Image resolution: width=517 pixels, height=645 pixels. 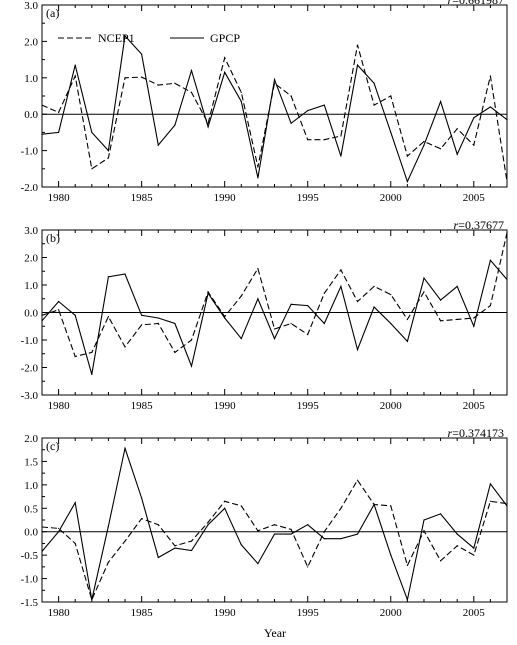 I want to click on x-tick-label: 1985, so click(x=142, y=613).